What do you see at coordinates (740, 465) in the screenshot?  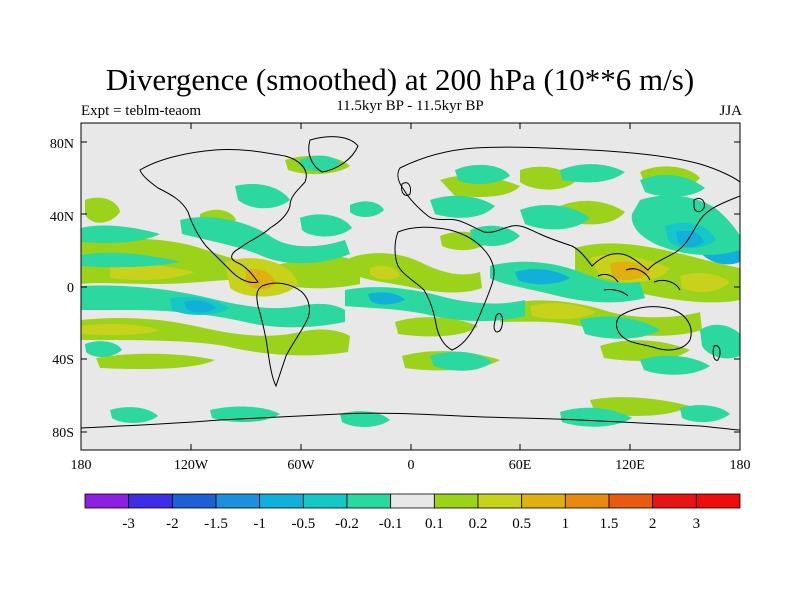 I see `lon-label-180e: 180` at bounding box center [740, 465].